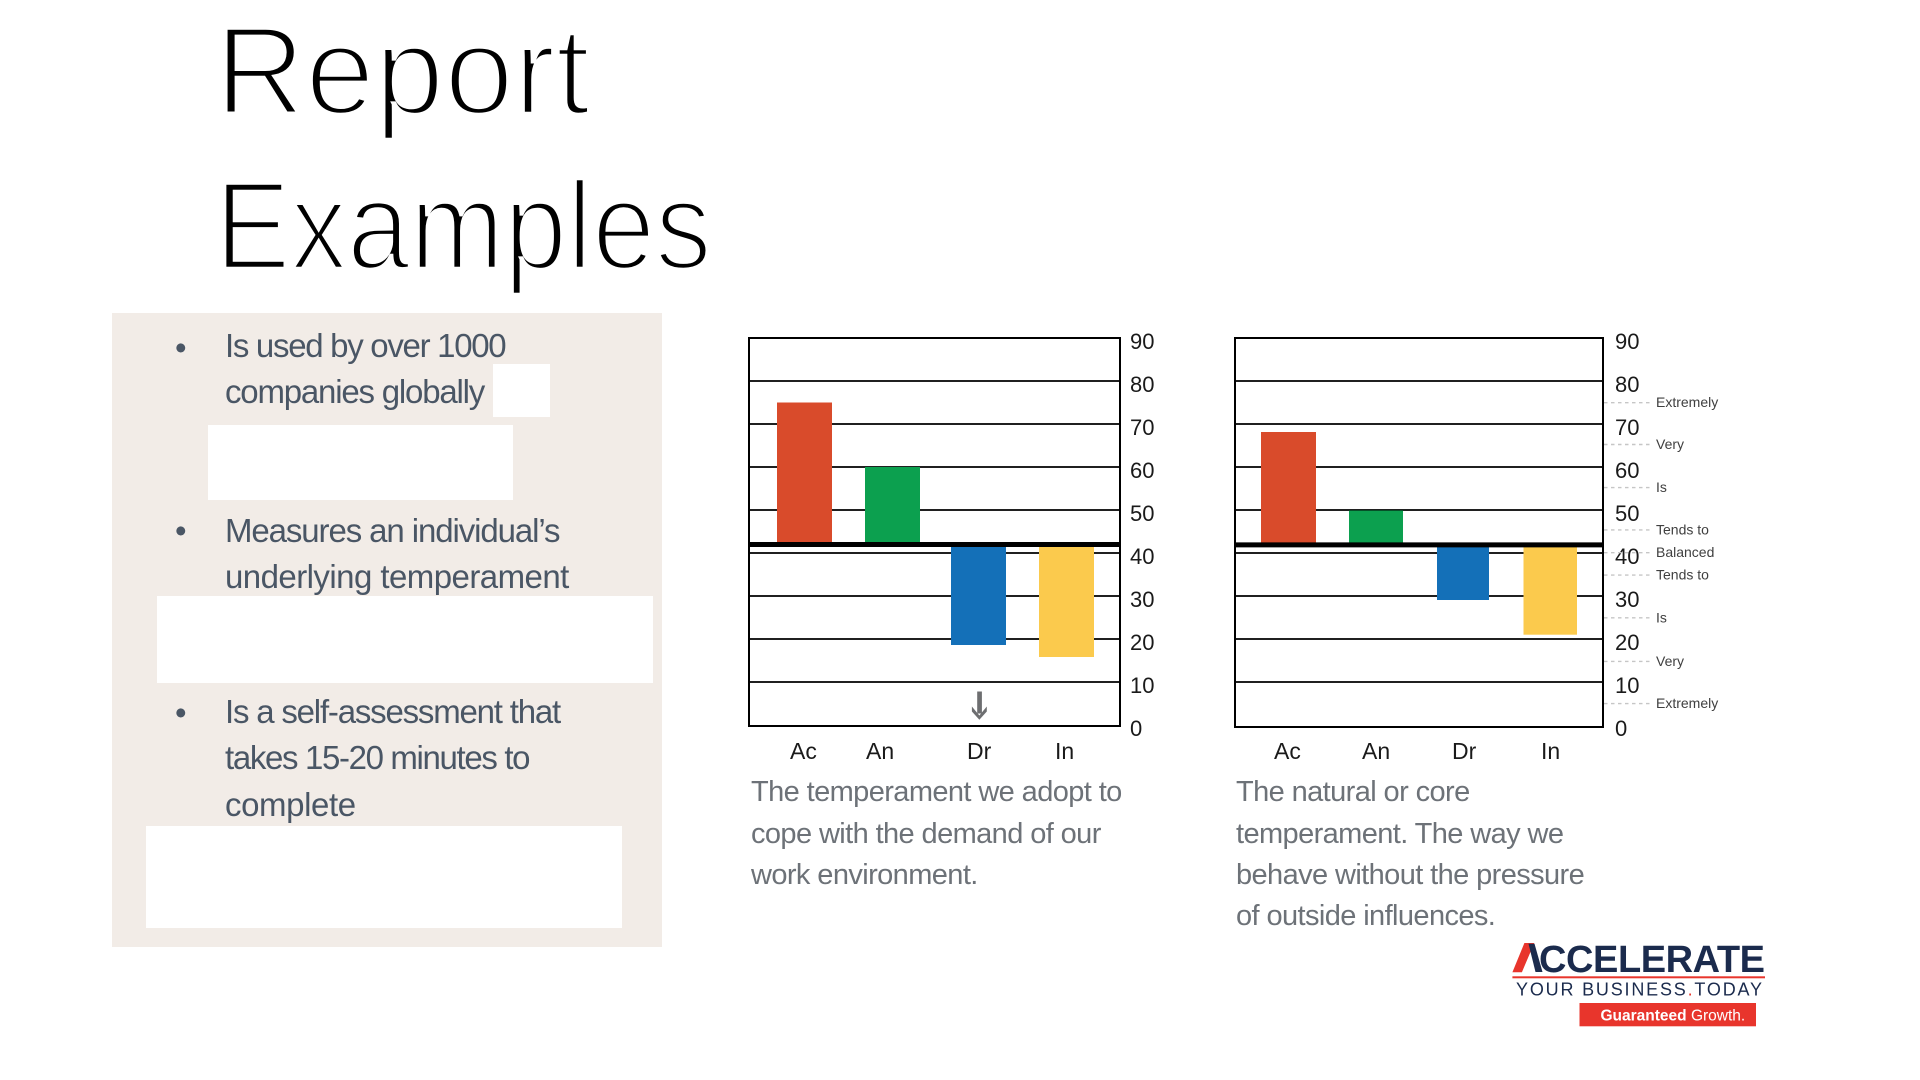  I want to click on svg-text: Guaranteed Growth., so click(1673, 1015).